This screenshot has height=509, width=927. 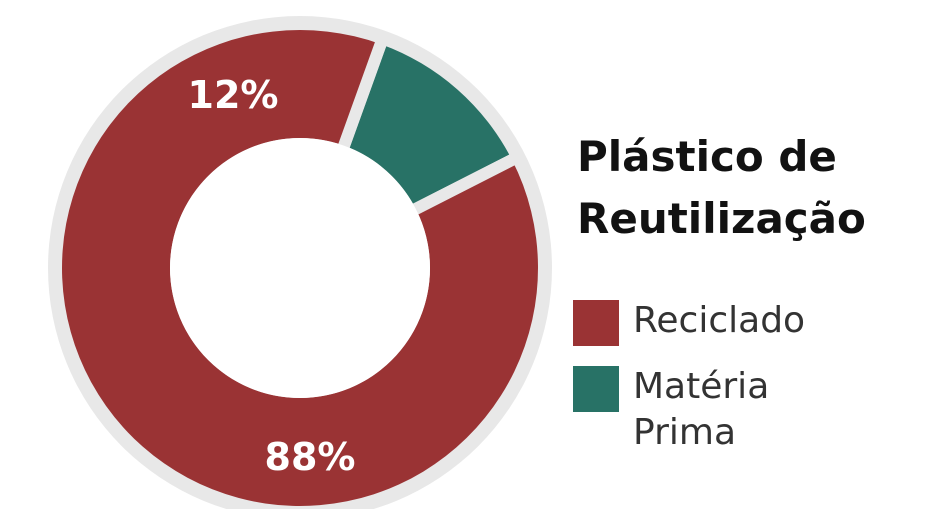 I want to click on legend-item-materia-prima: Matéria Prima, so click(x=748, y=410).